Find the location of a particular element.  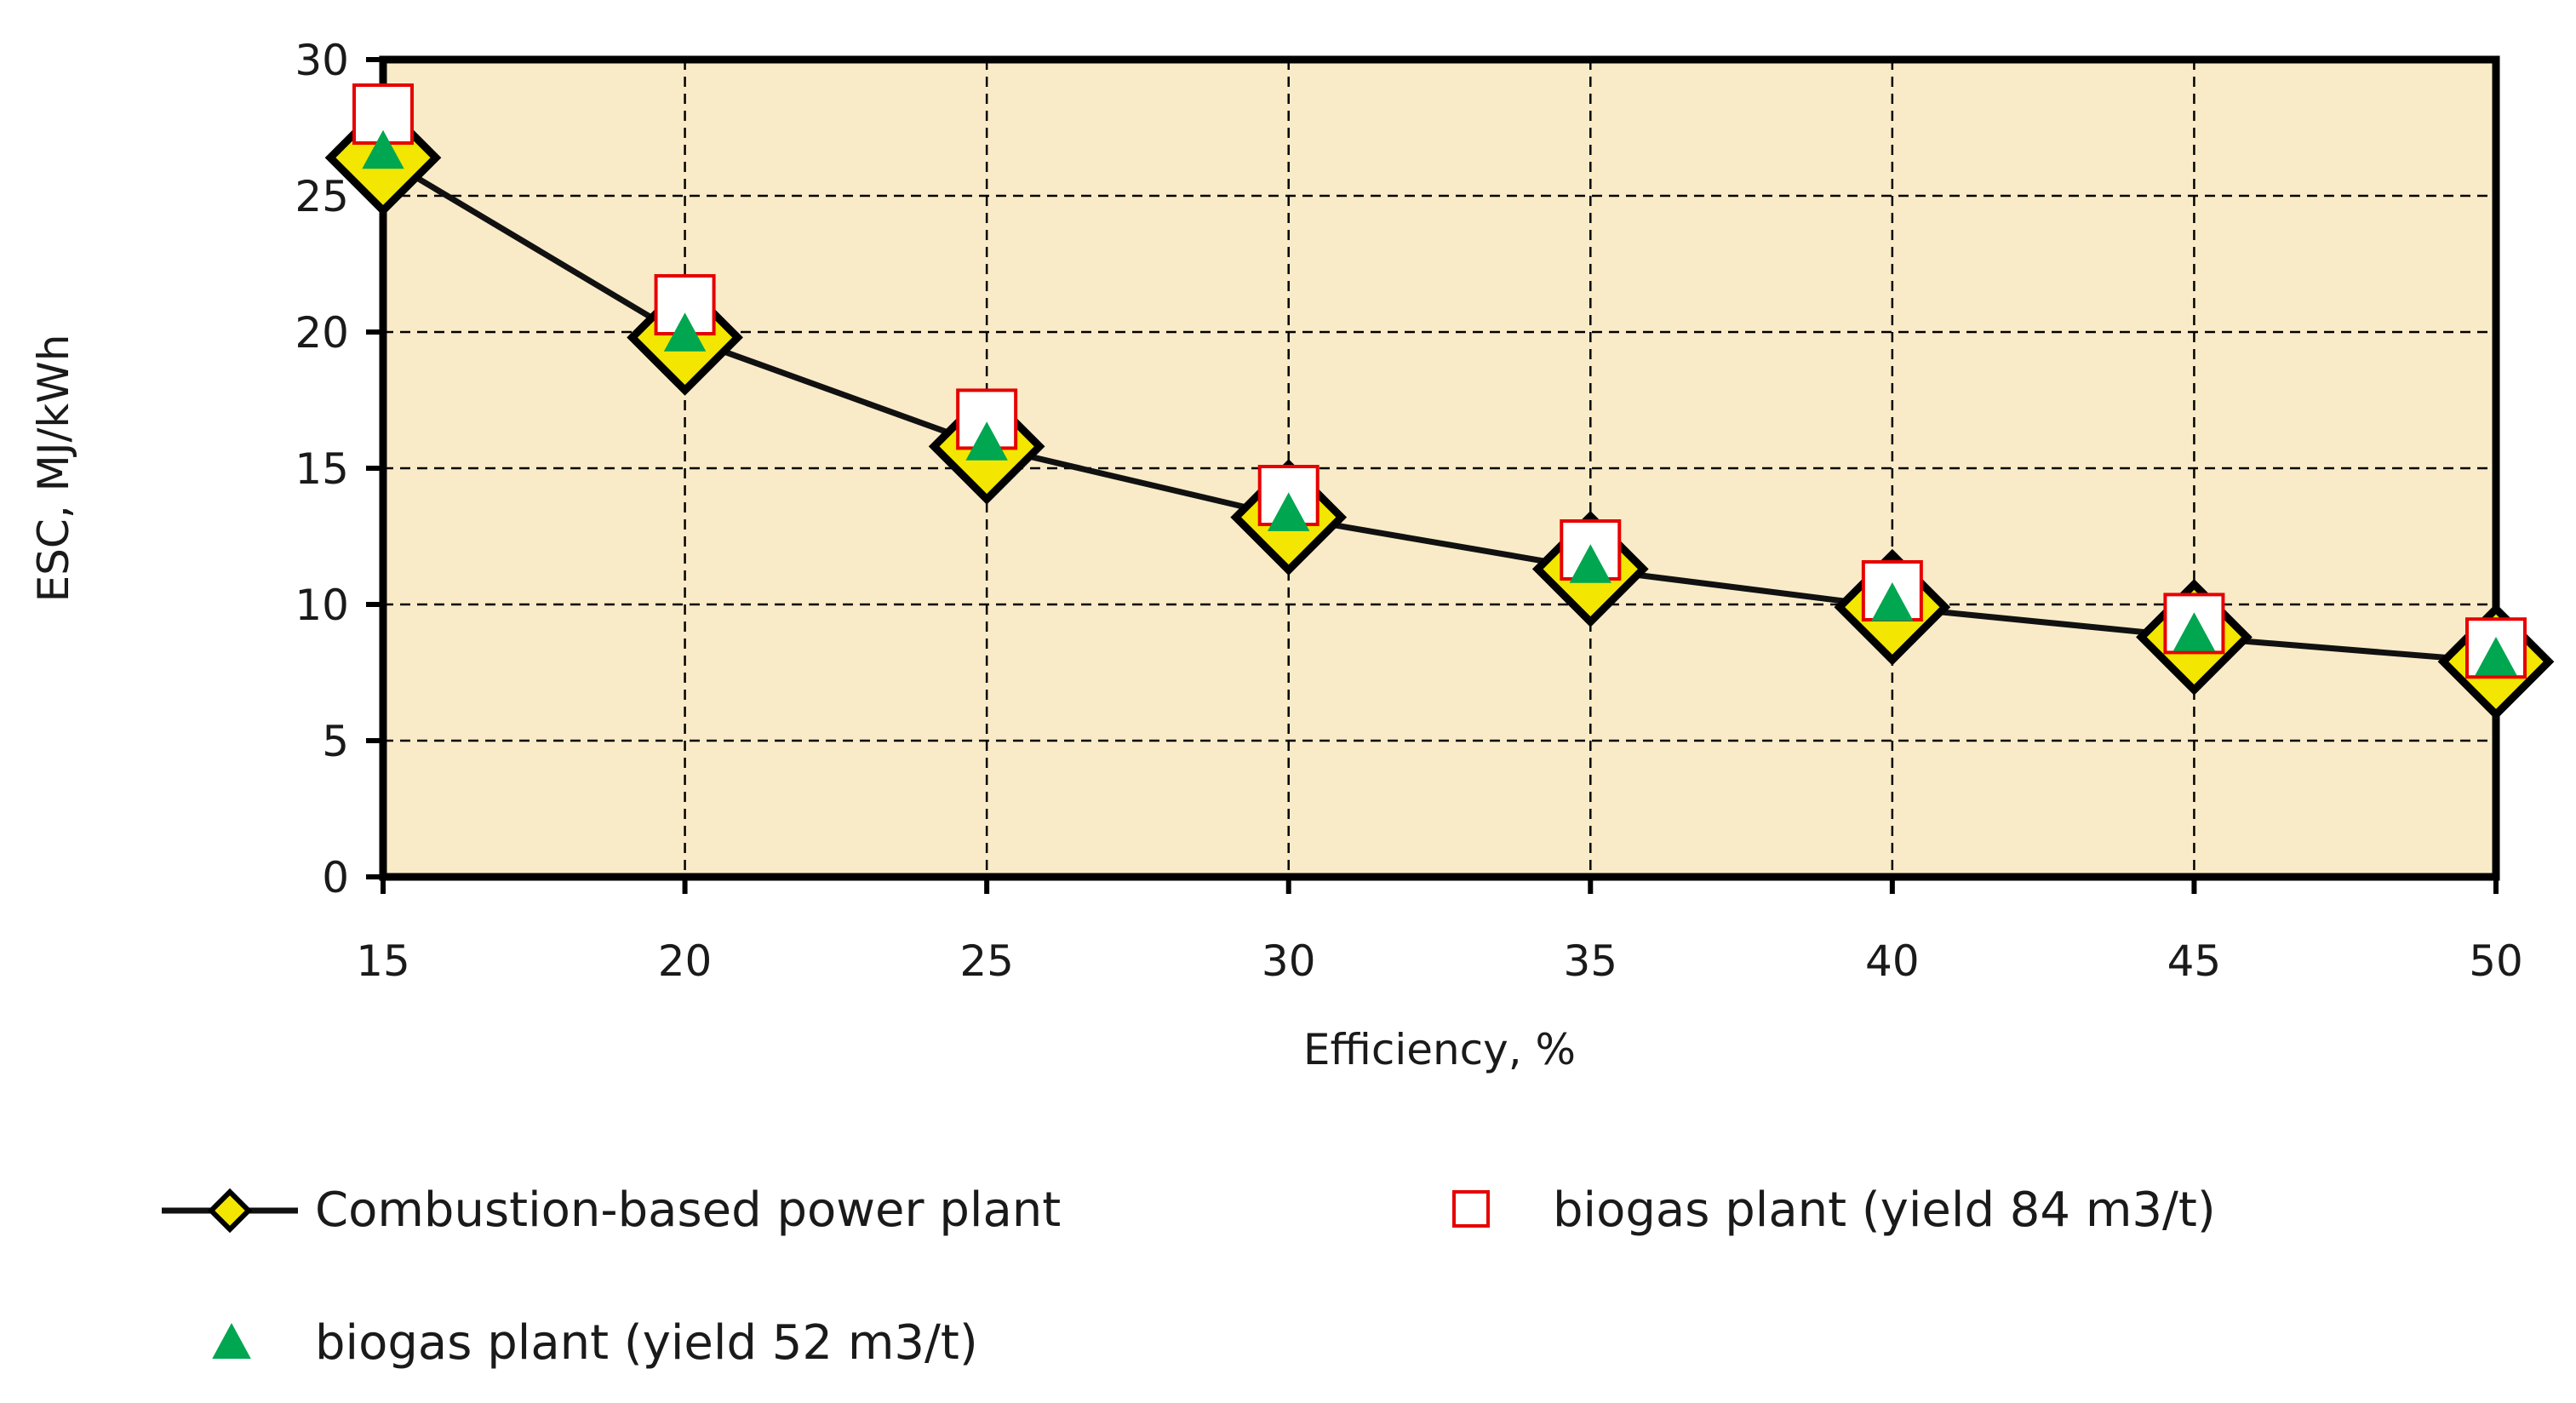

x-tick-label: 50 is located at coordinates (2496, 961).